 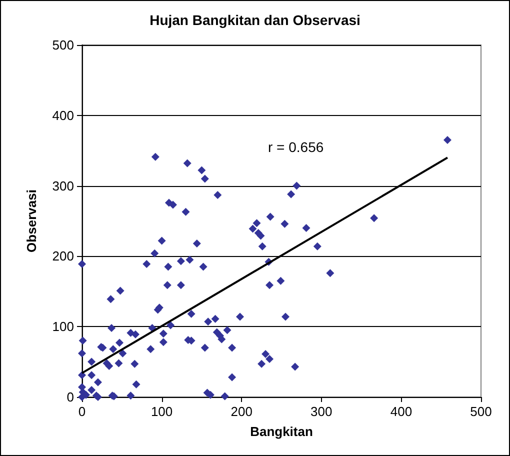 I want to click on chart-title: Hujan Bangkitan dan Observasi, so click(x=255, y=20).